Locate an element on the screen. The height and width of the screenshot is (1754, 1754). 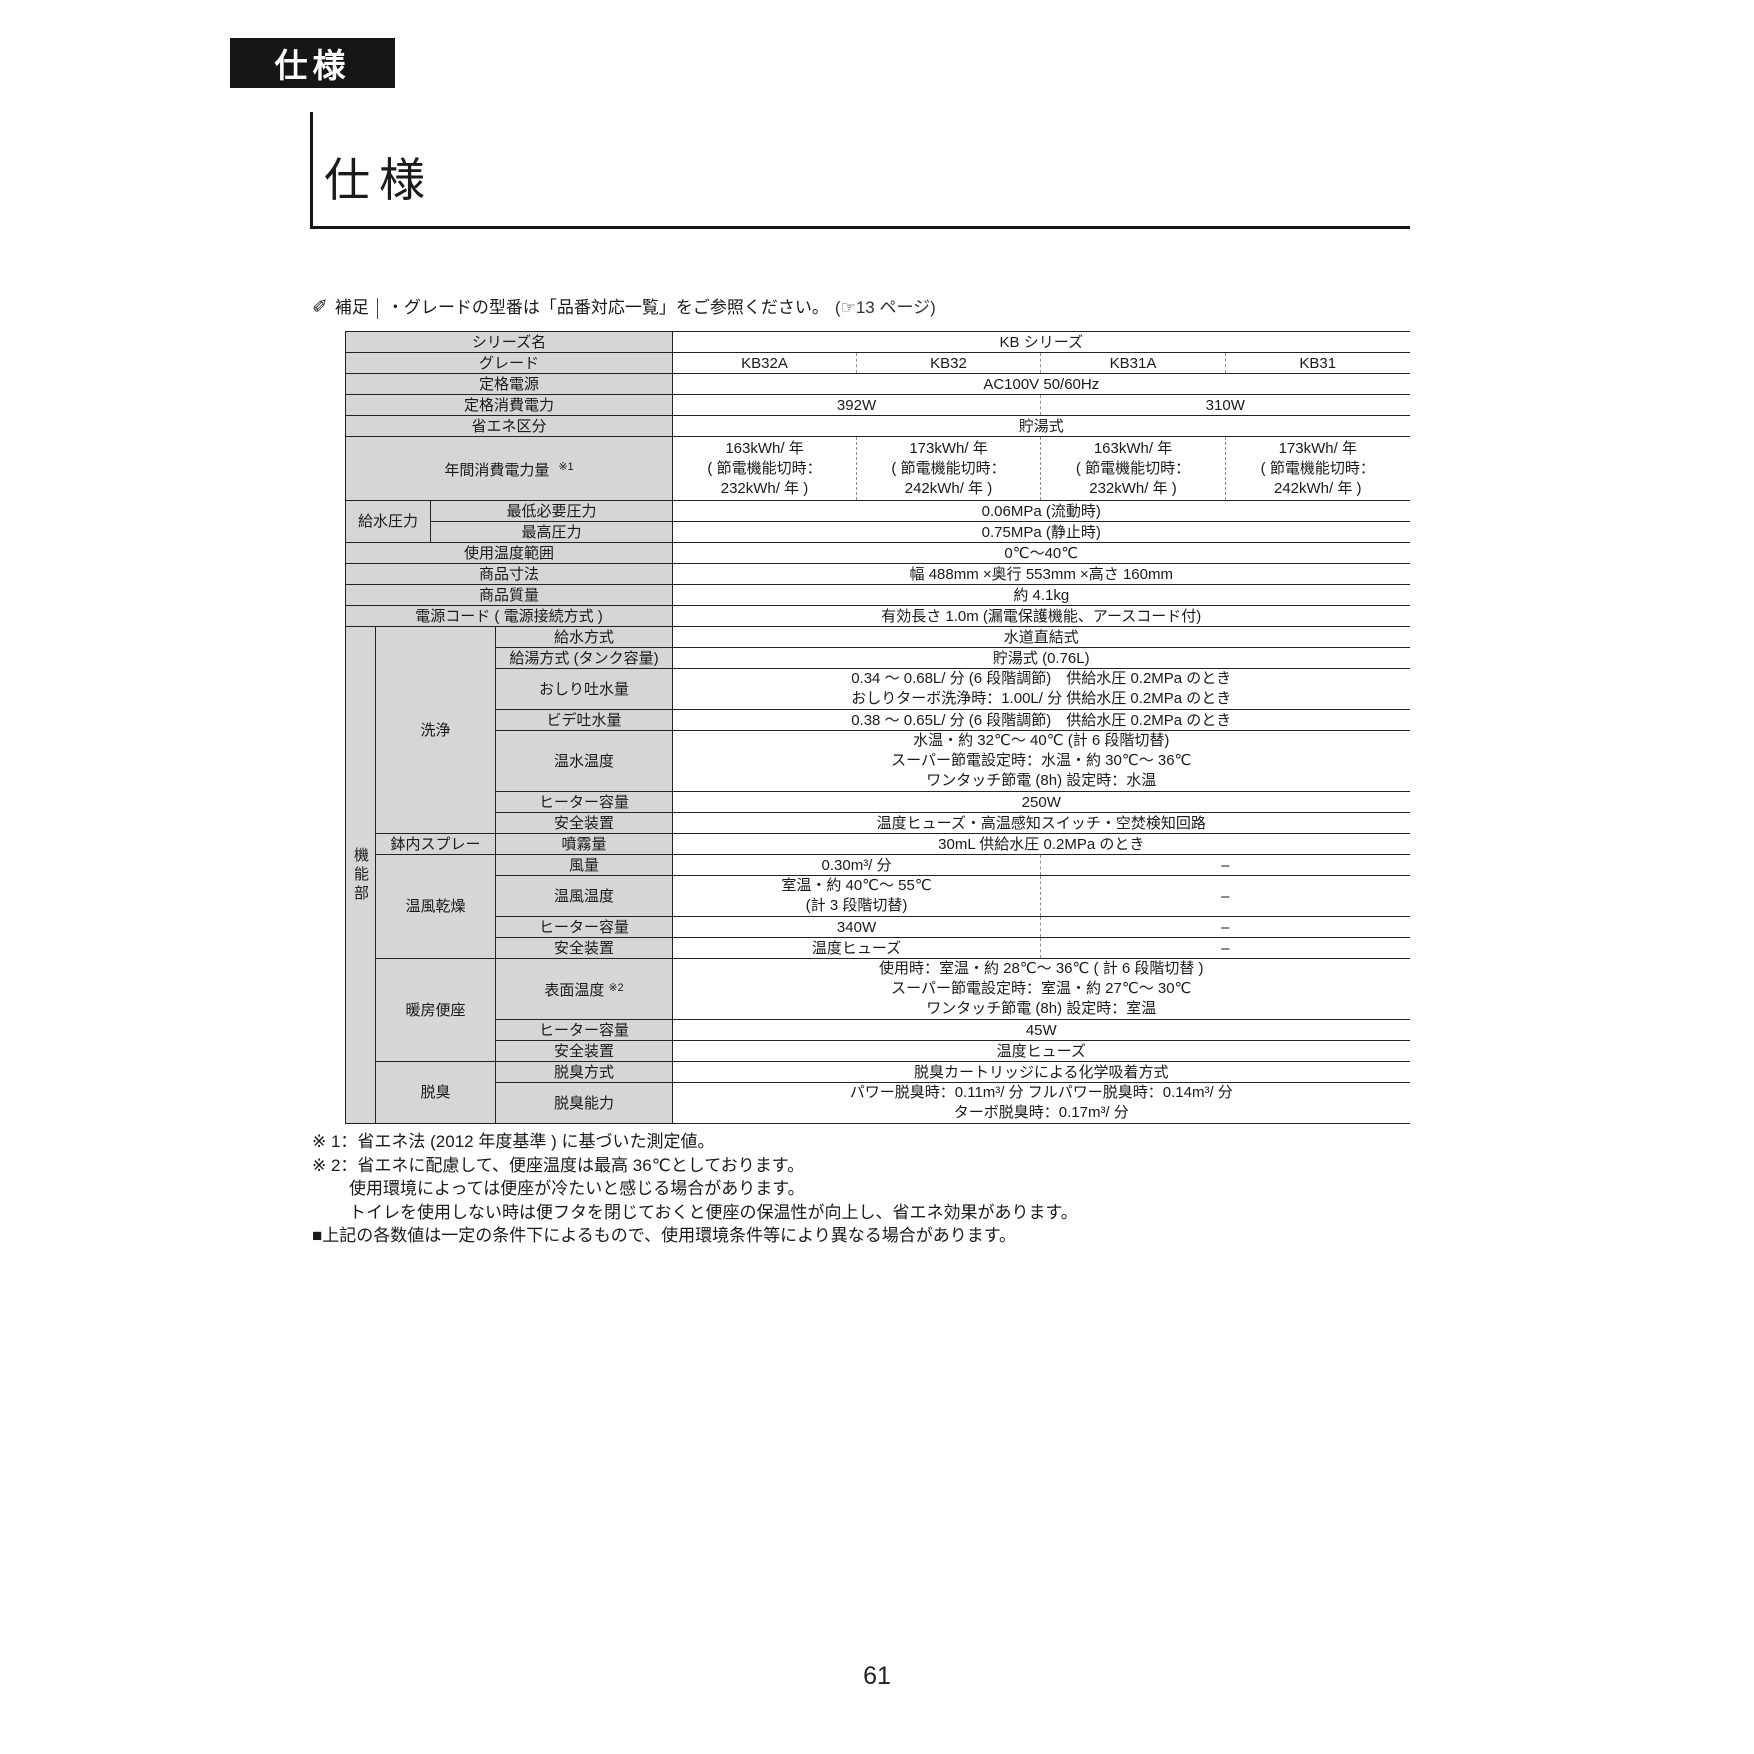
footnote-mark-2: ※2 is located at coordinates (616, 987).